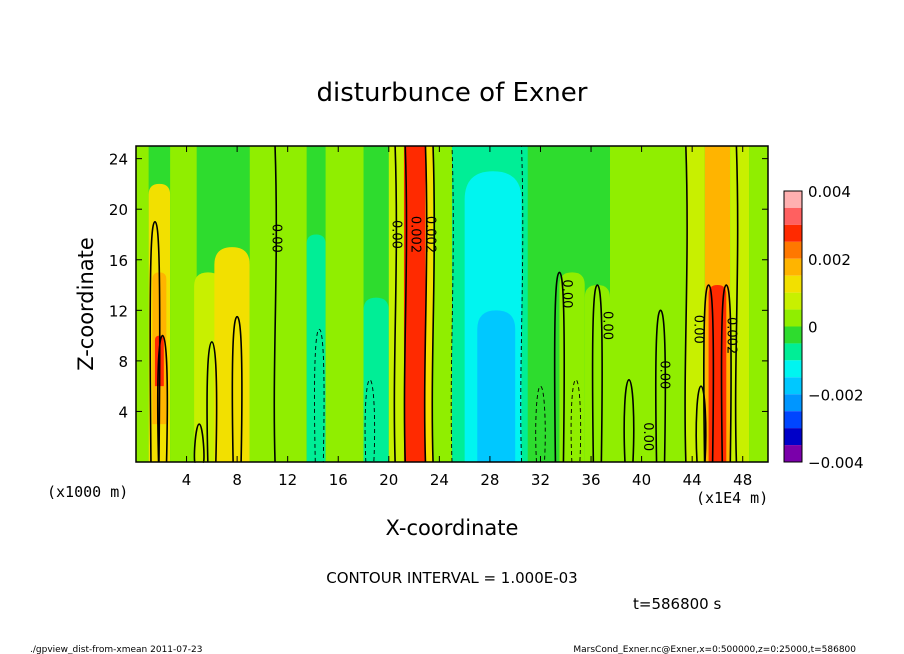 Image resolution: width=904 pixels, height=654 pixels. I want to click on x-tick-label-2: 12, so click(287, 480).